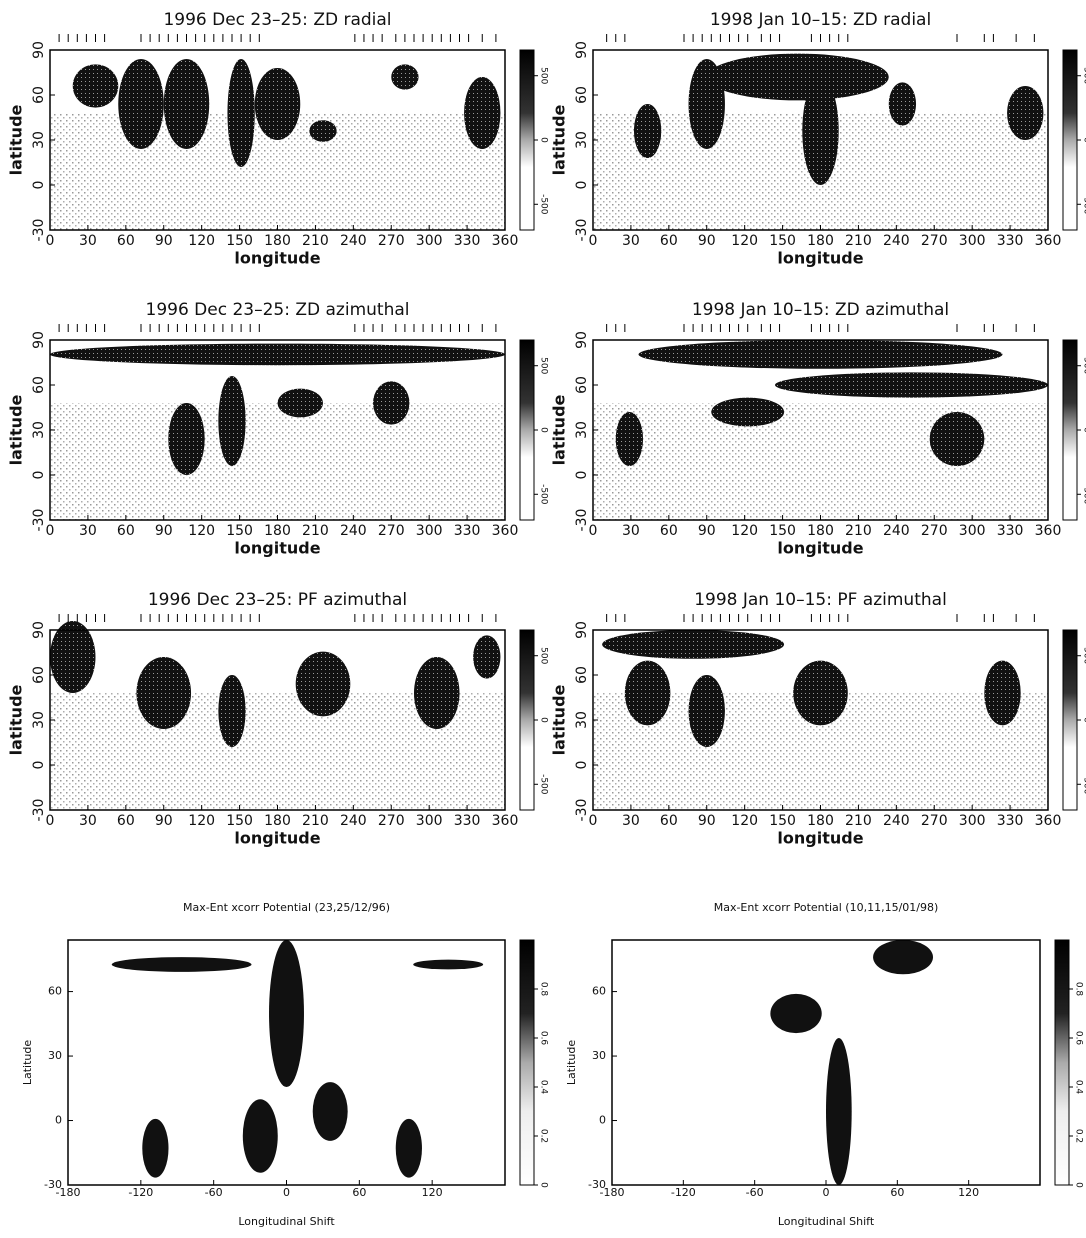  Describe the element at coordinates (286, 907) in the screenshot. I see `chart-title: Max-Ent xcorr Potential (23,25/12/96)` at that location.